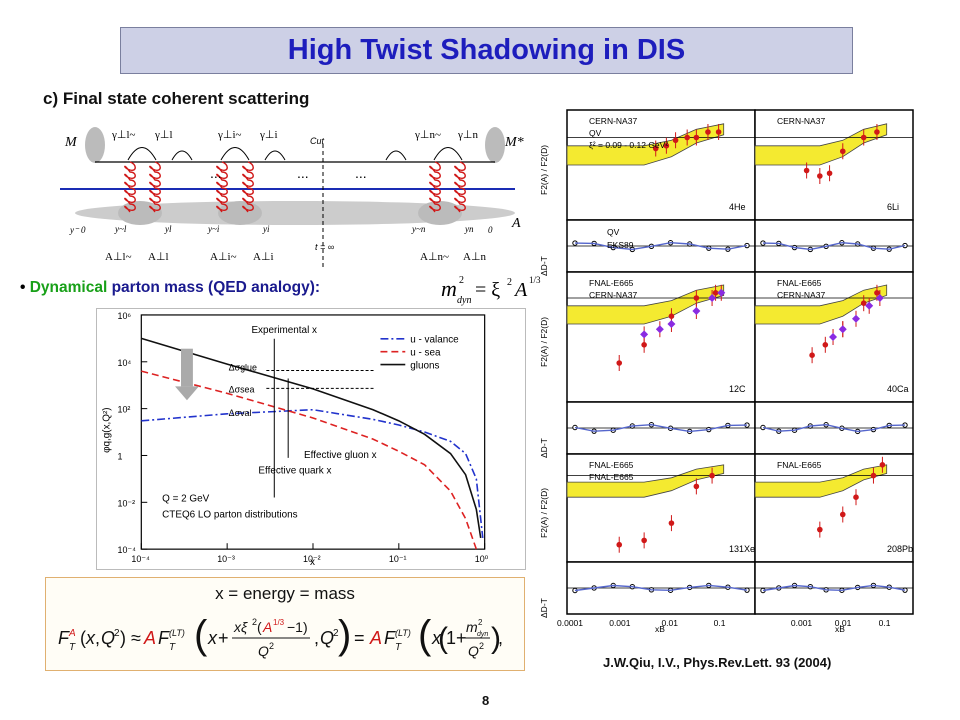 This screenshot has height=720, width=960. Describe the element at coordinates (123, 135) in the screenshot. I see `photon-label: γ⊥l~` at that location.